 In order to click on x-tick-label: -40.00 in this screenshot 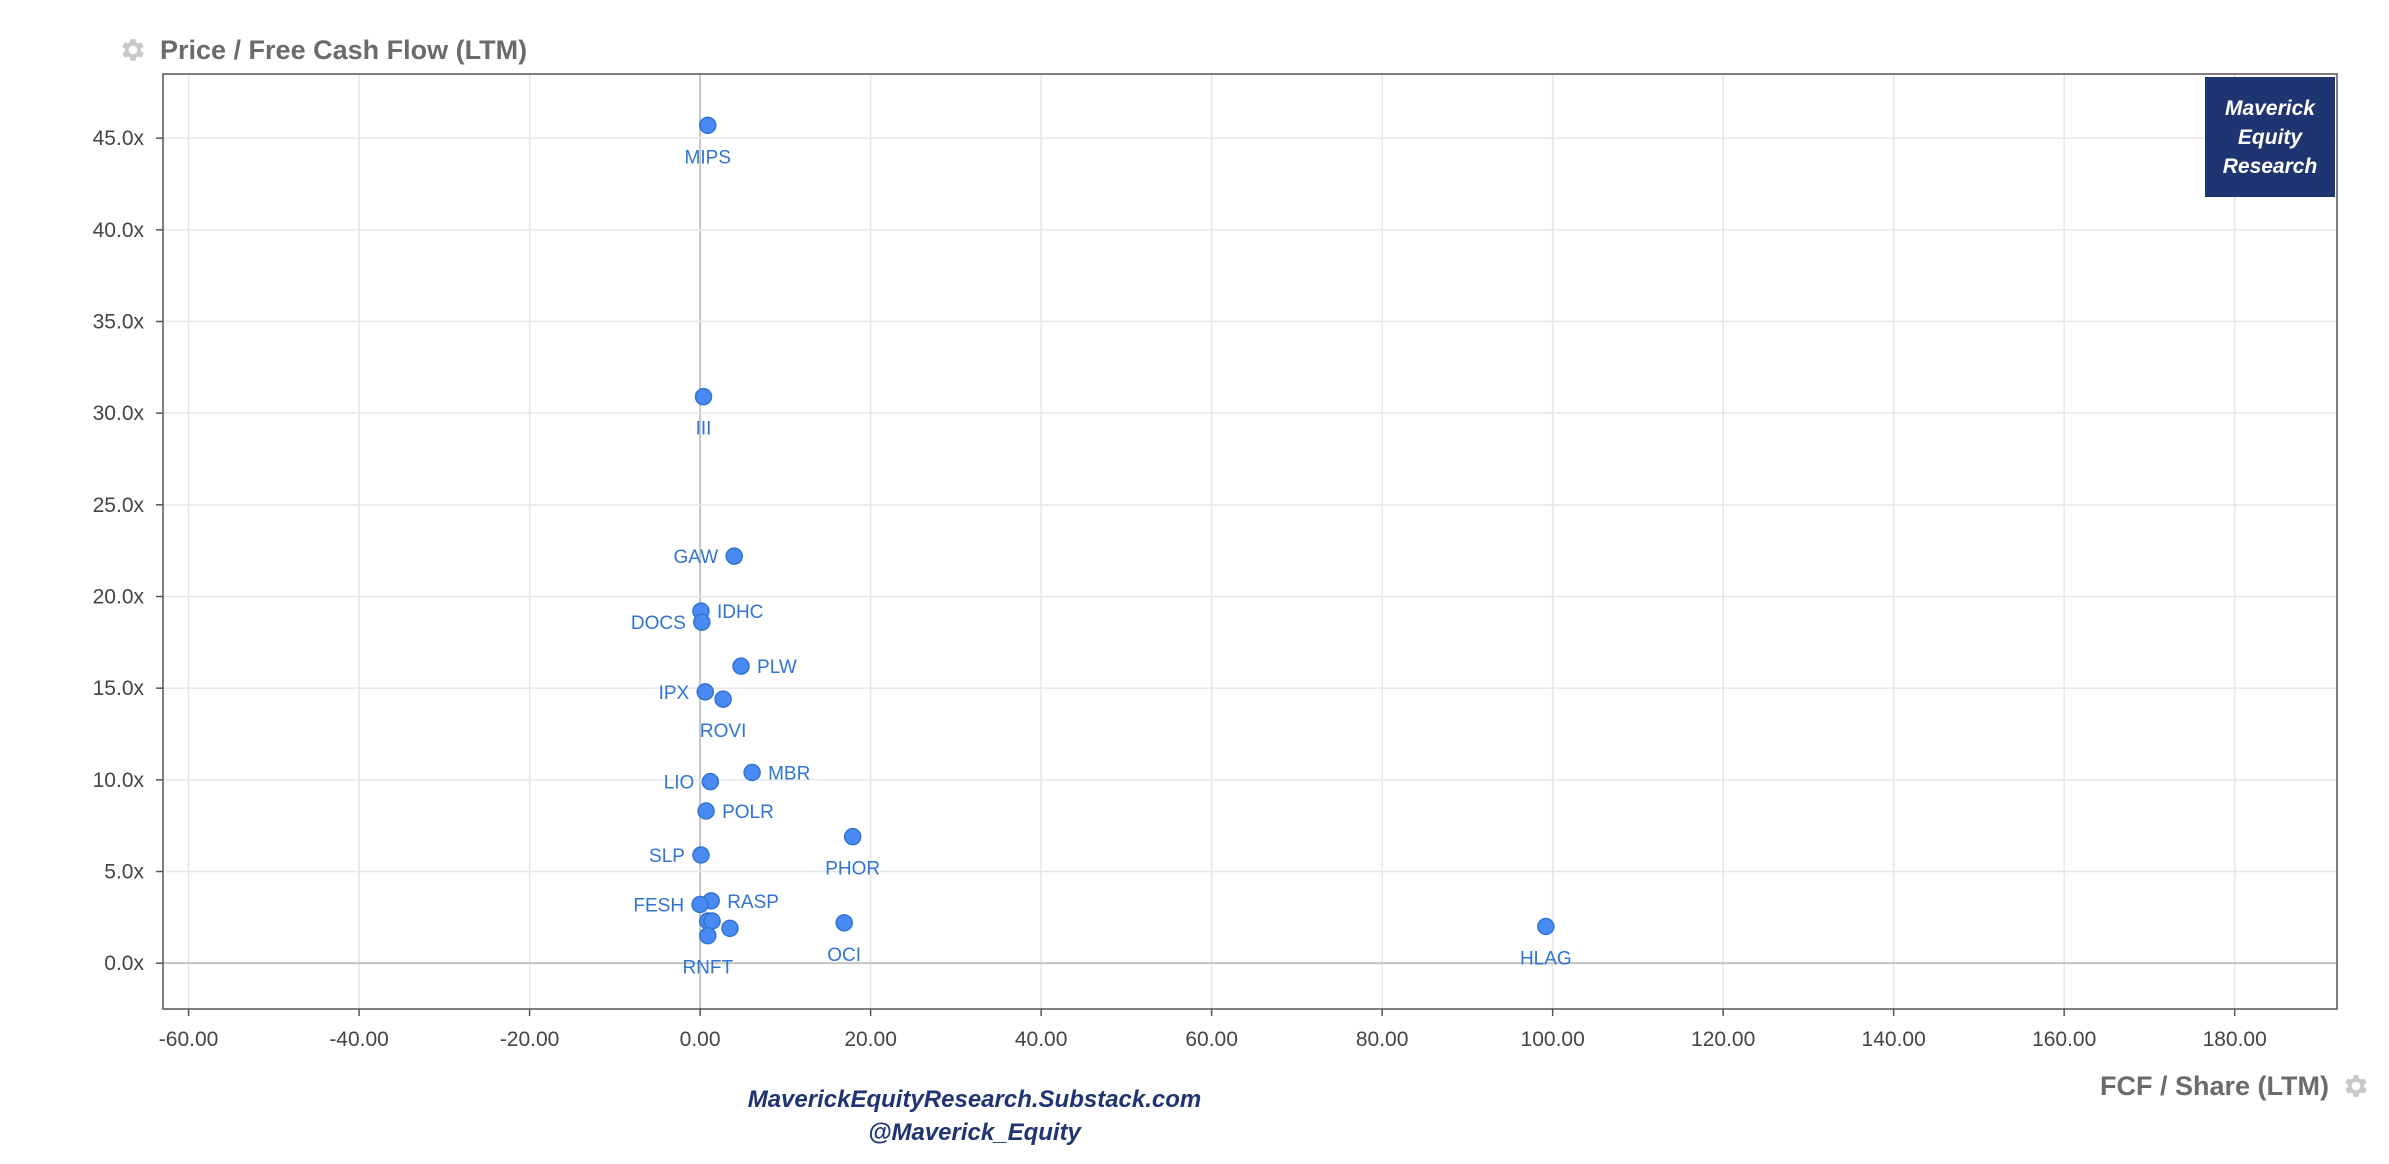, I will do `click(359, 1039)`.